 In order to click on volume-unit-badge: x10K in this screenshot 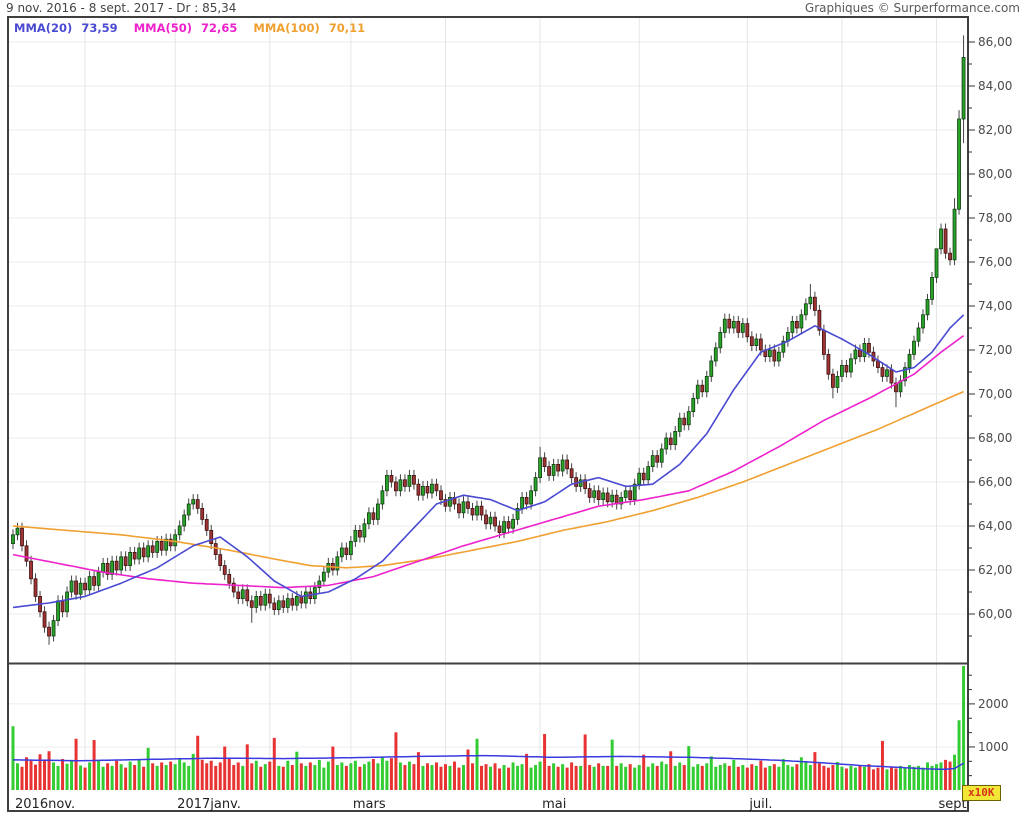, I will do `click(981, 793)`.